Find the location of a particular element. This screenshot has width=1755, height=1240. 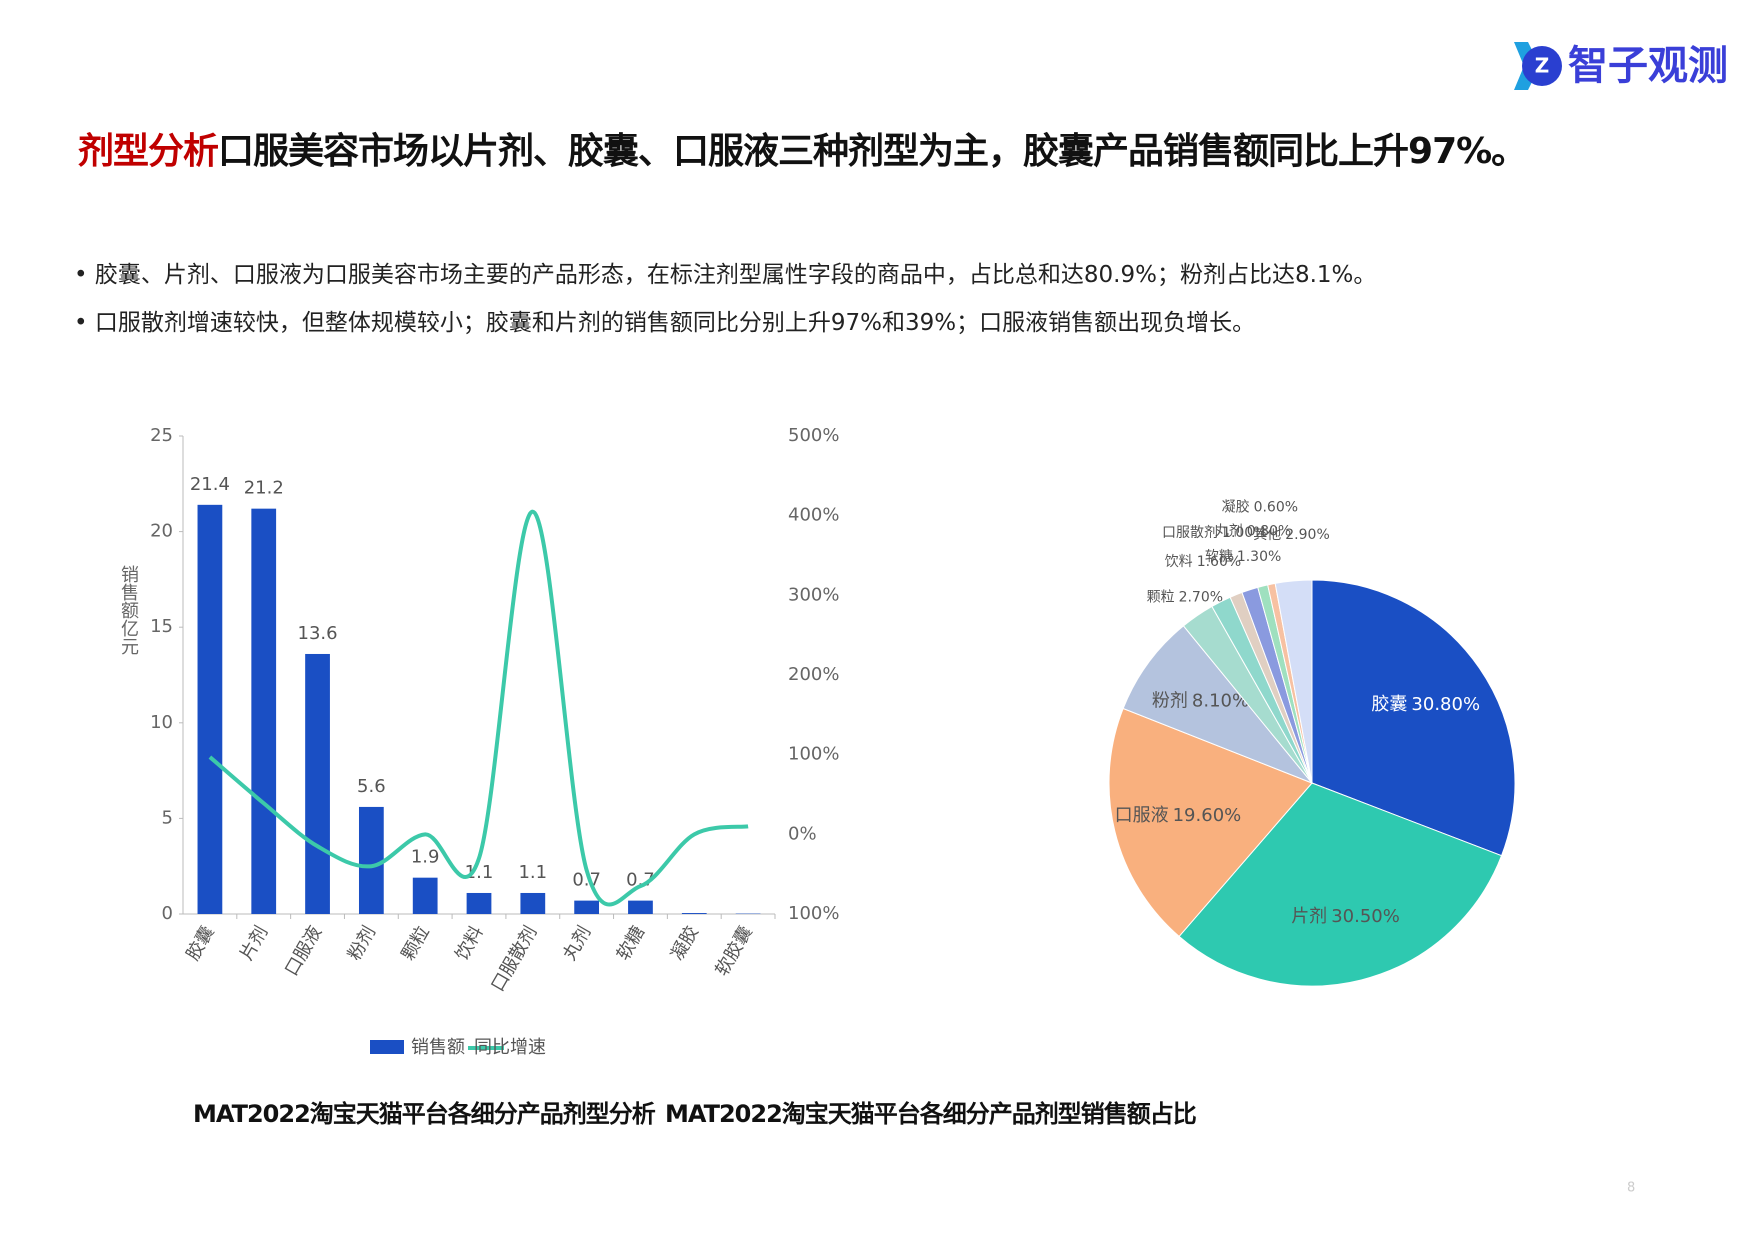

x-tick-label: 粉剂 is located at coordinates (362, 944).